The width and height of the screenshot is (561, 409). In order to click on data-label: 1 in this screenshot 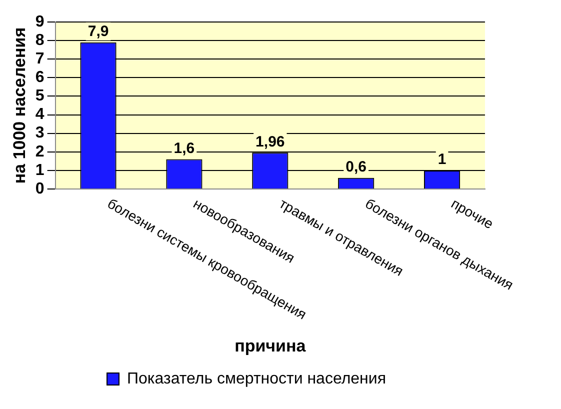, I will do `click(442, 159)`.